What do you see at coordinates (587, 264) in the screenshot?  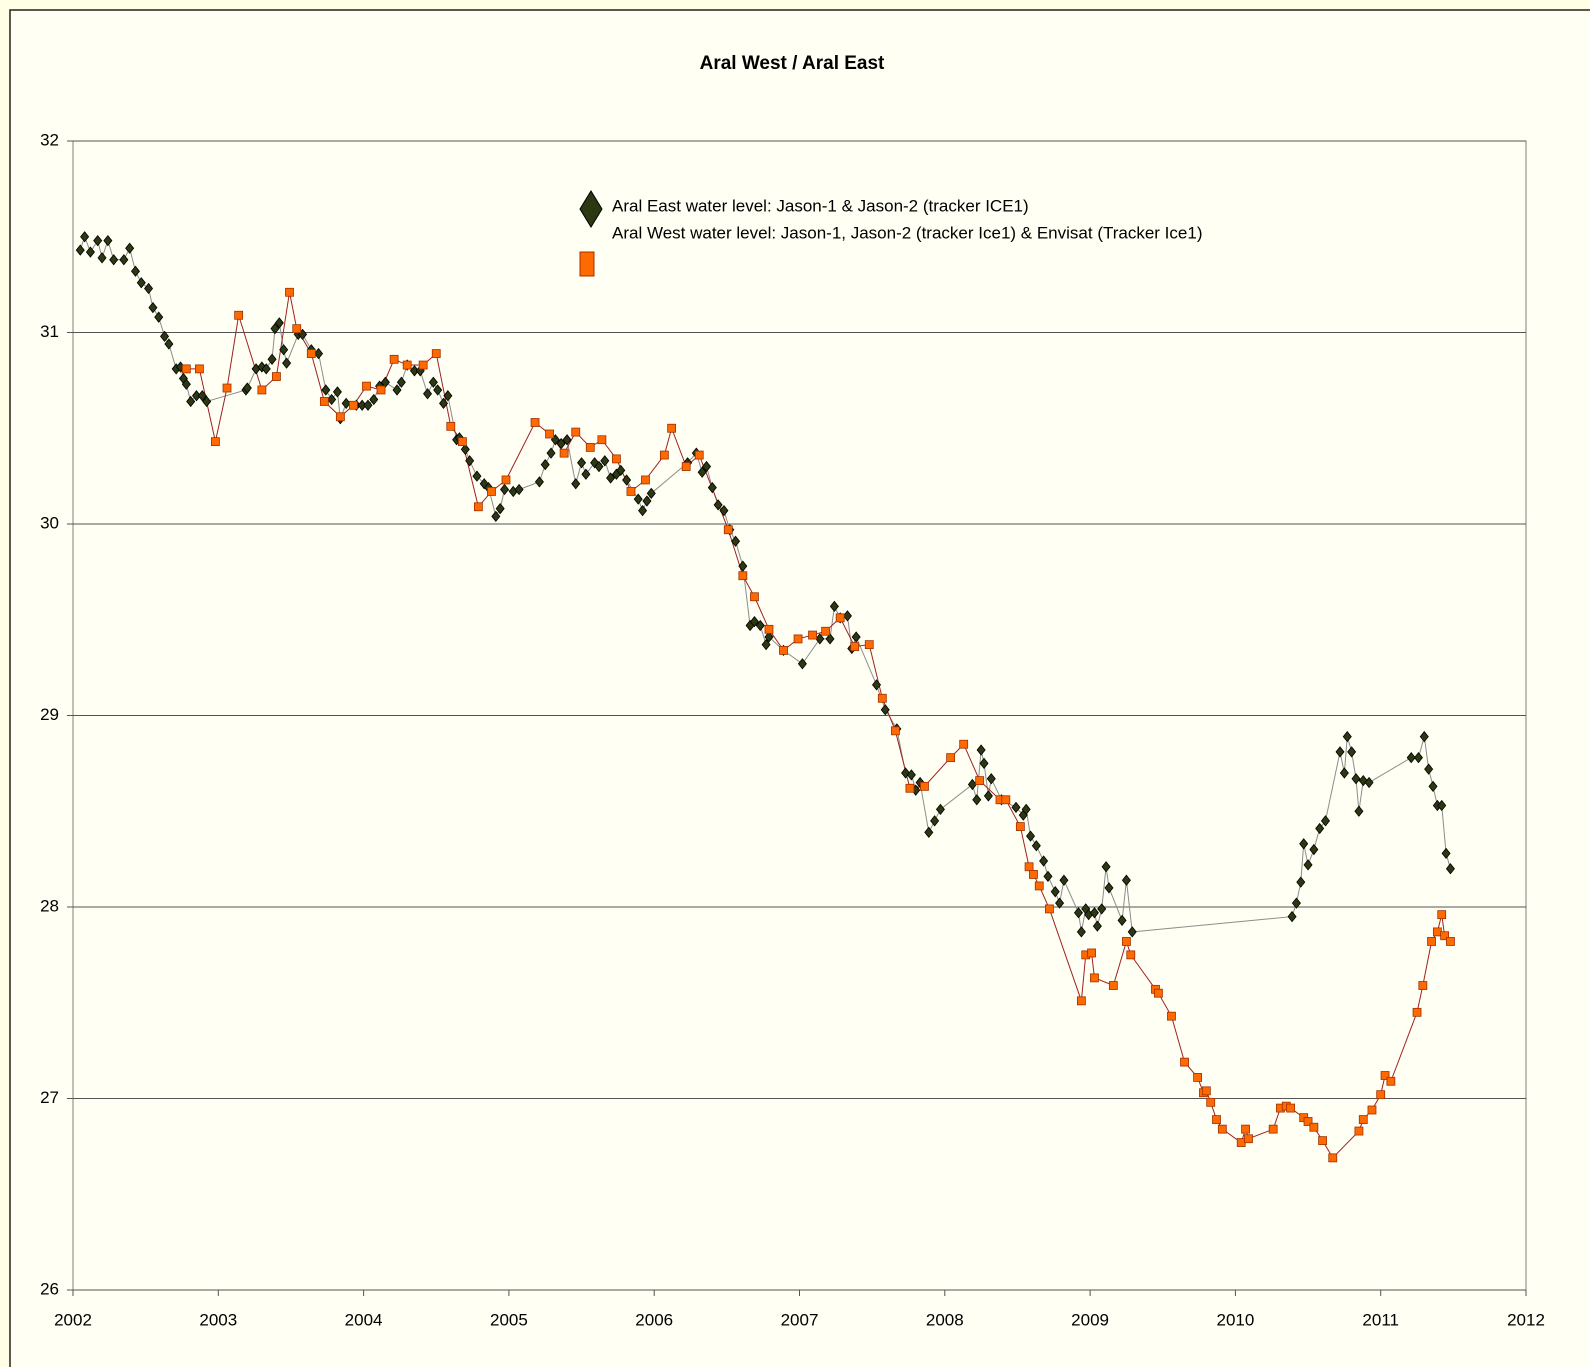 I see `legend-marker` at bounding box center [587, 264].